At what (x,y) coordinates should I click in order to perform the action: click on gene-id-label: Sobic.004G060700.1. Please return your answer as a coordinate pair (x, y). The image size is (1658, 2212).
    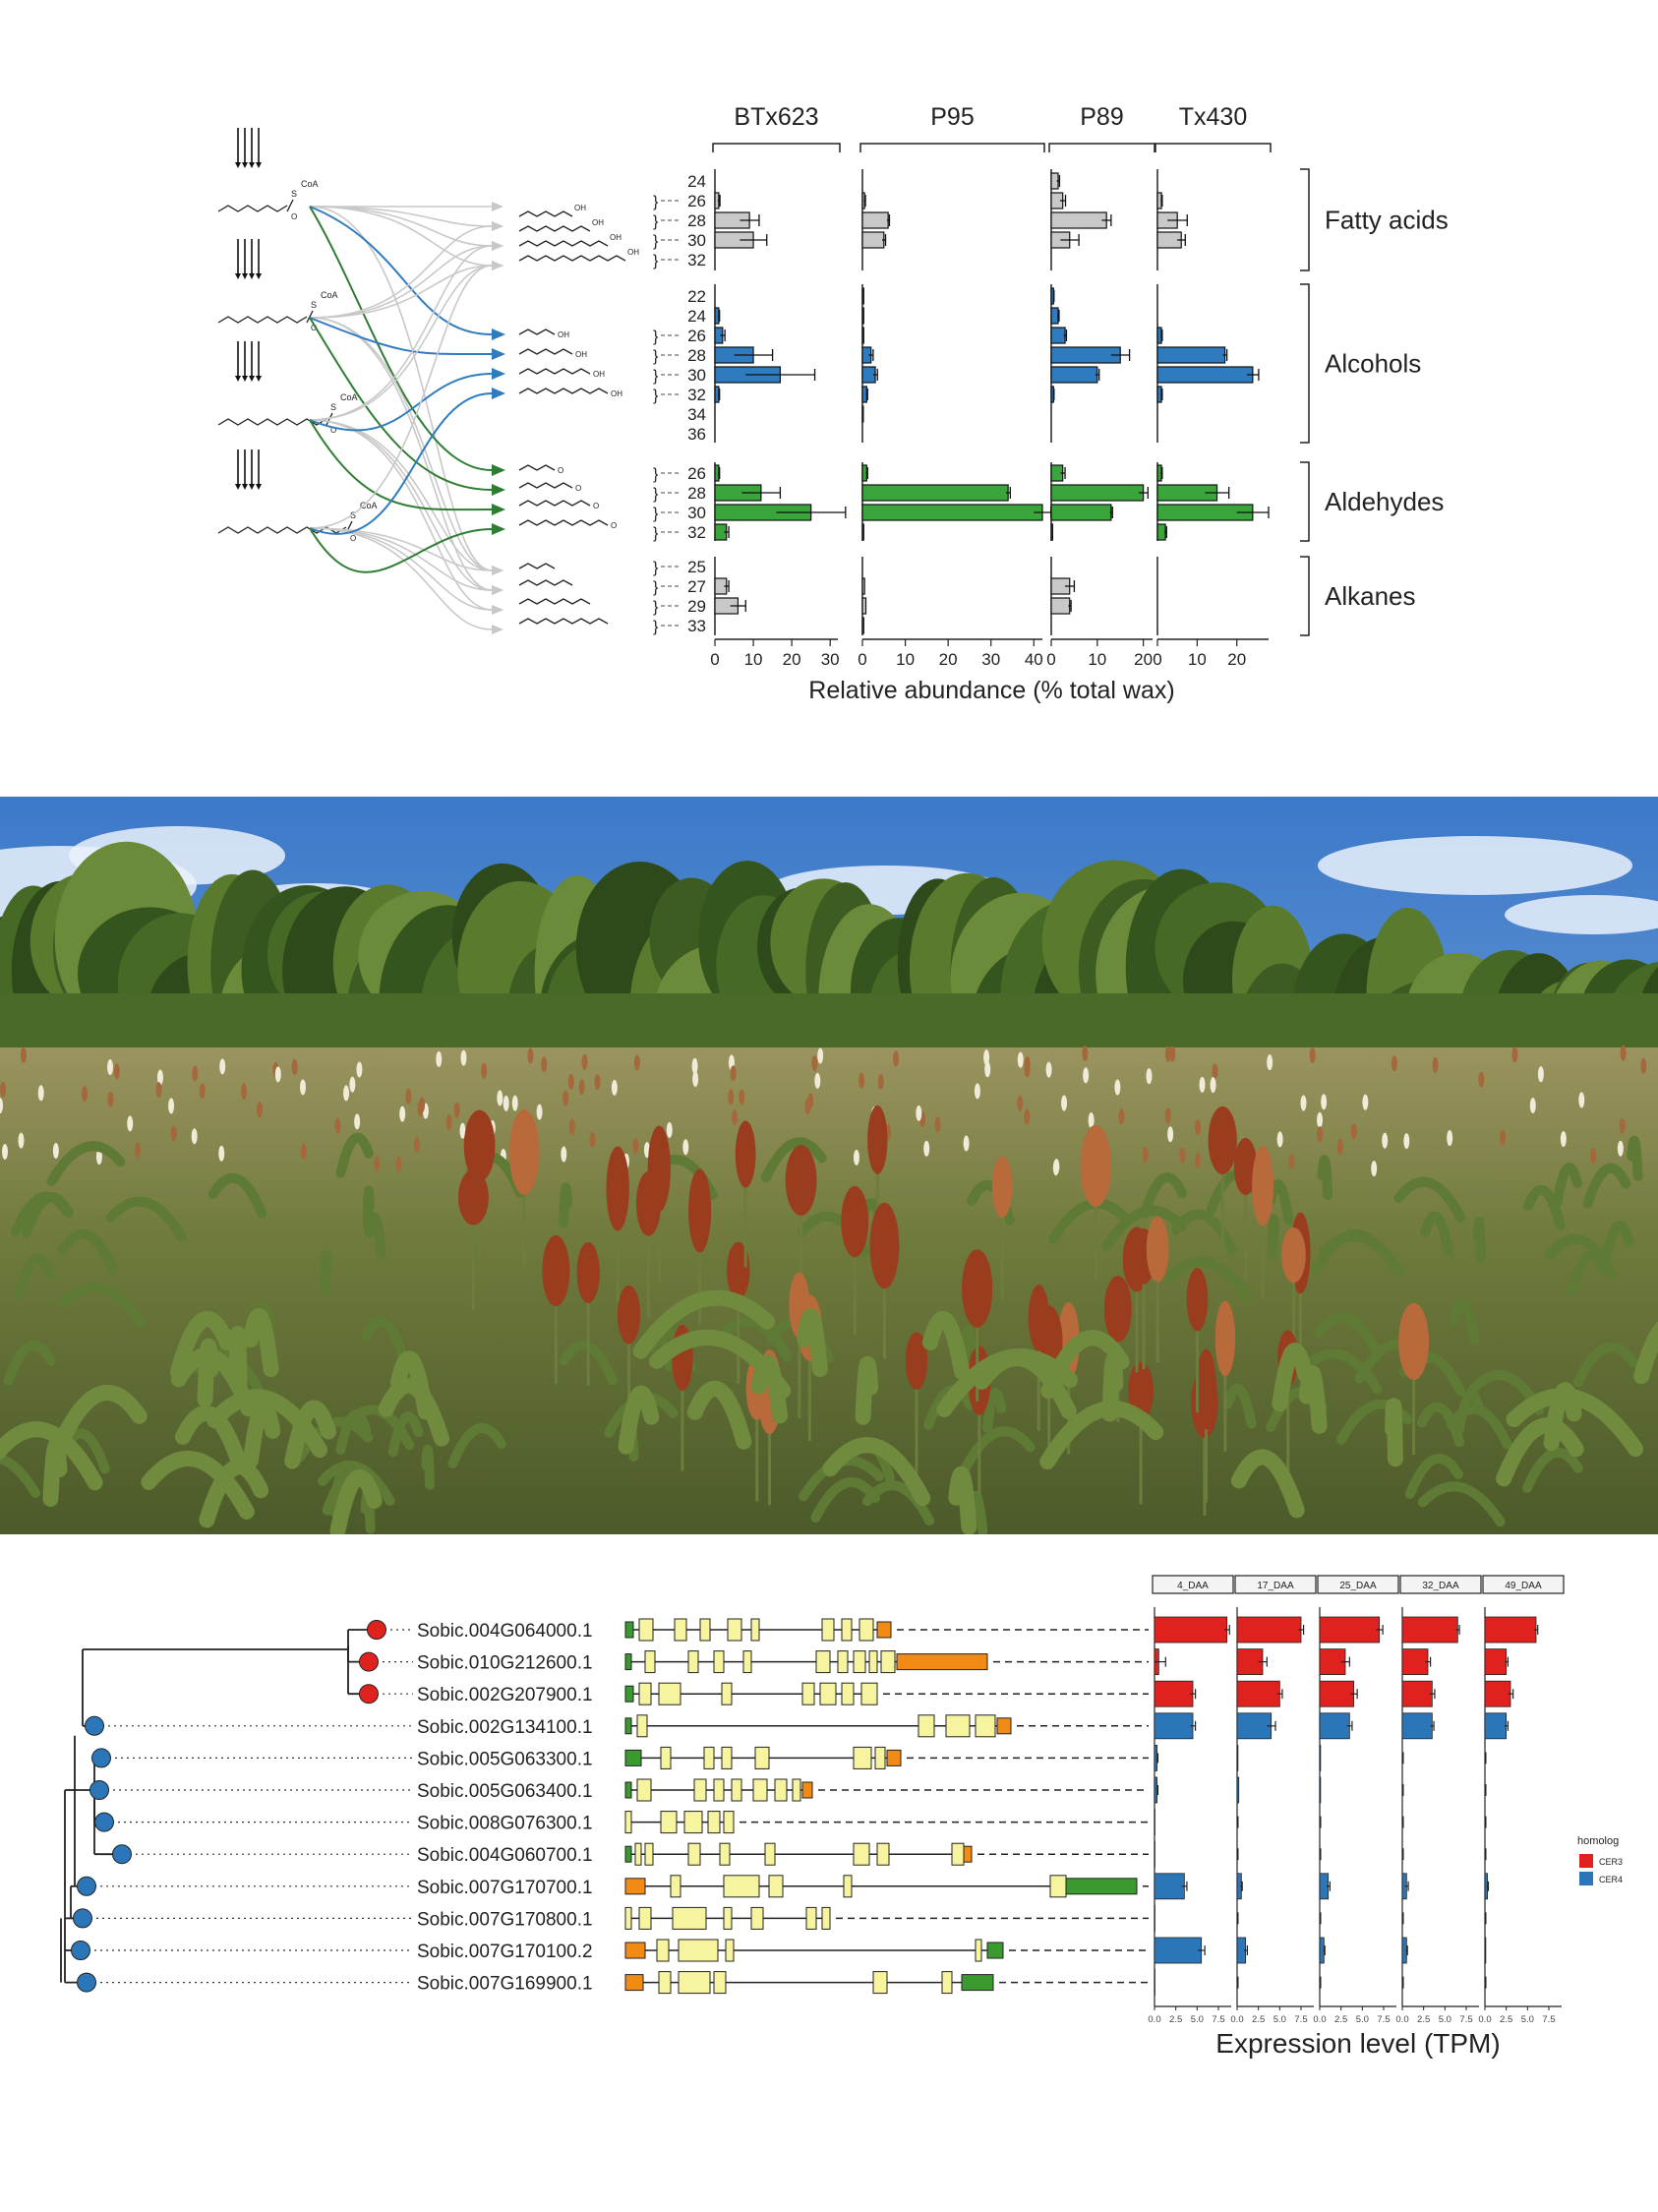
    Looking at the image, I should click on (505, 1855).